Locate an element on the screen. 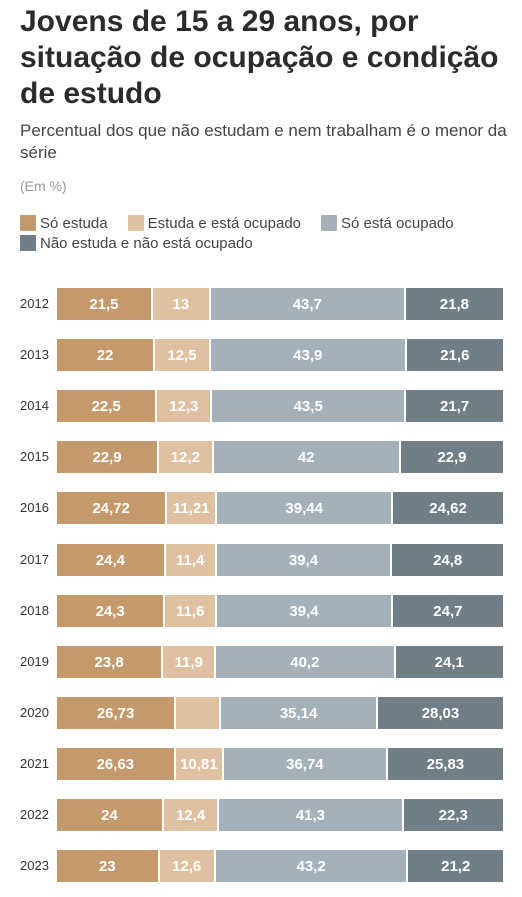  bar-segment: 25,83 is located at coordinates (445, 764).